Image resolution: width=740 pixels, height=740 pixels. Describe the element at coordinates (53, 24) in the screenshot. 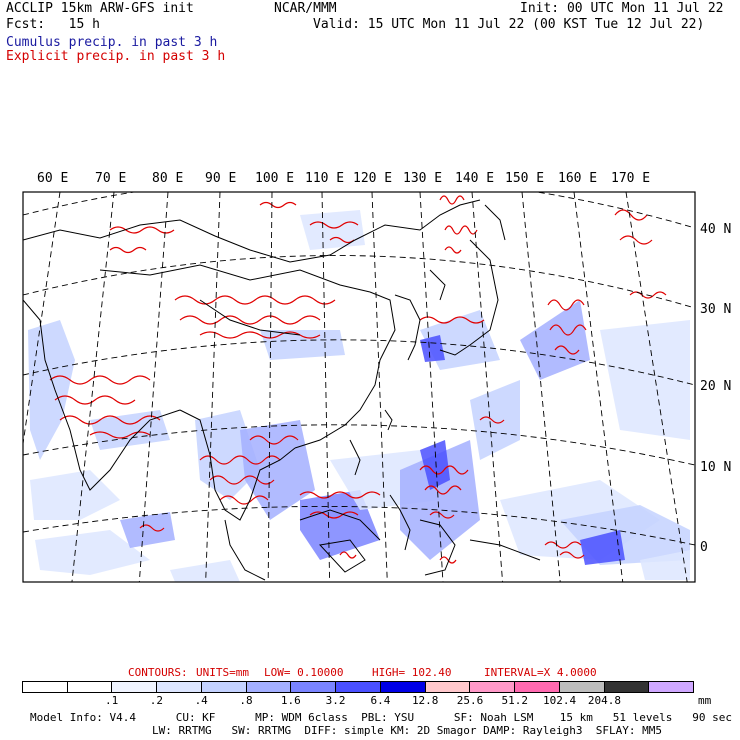

I see `forecast-hour: Fcst: 15 h` at that location.